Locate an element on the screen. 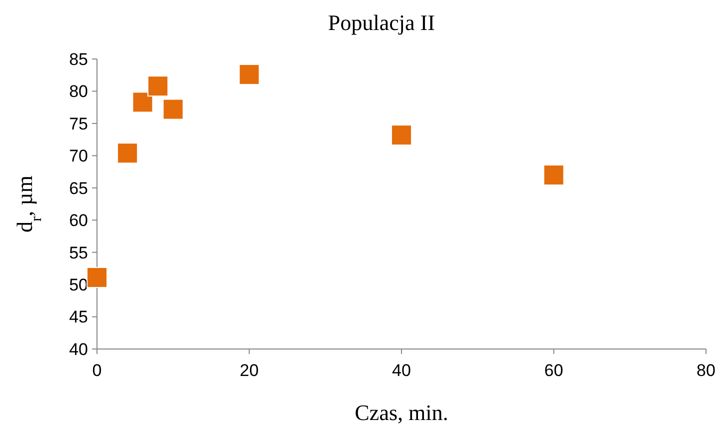 The width and height of the screenshot is (717, 432). x-tick-label: 60 is located at coordinates (554, 370).